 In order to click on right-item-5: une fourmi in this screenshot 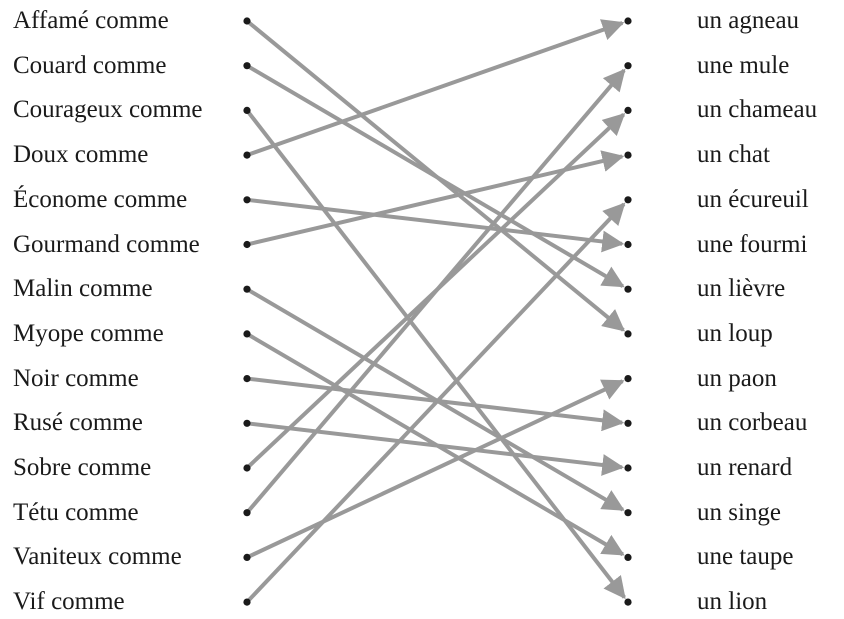, I will do `click(752, 244)`.